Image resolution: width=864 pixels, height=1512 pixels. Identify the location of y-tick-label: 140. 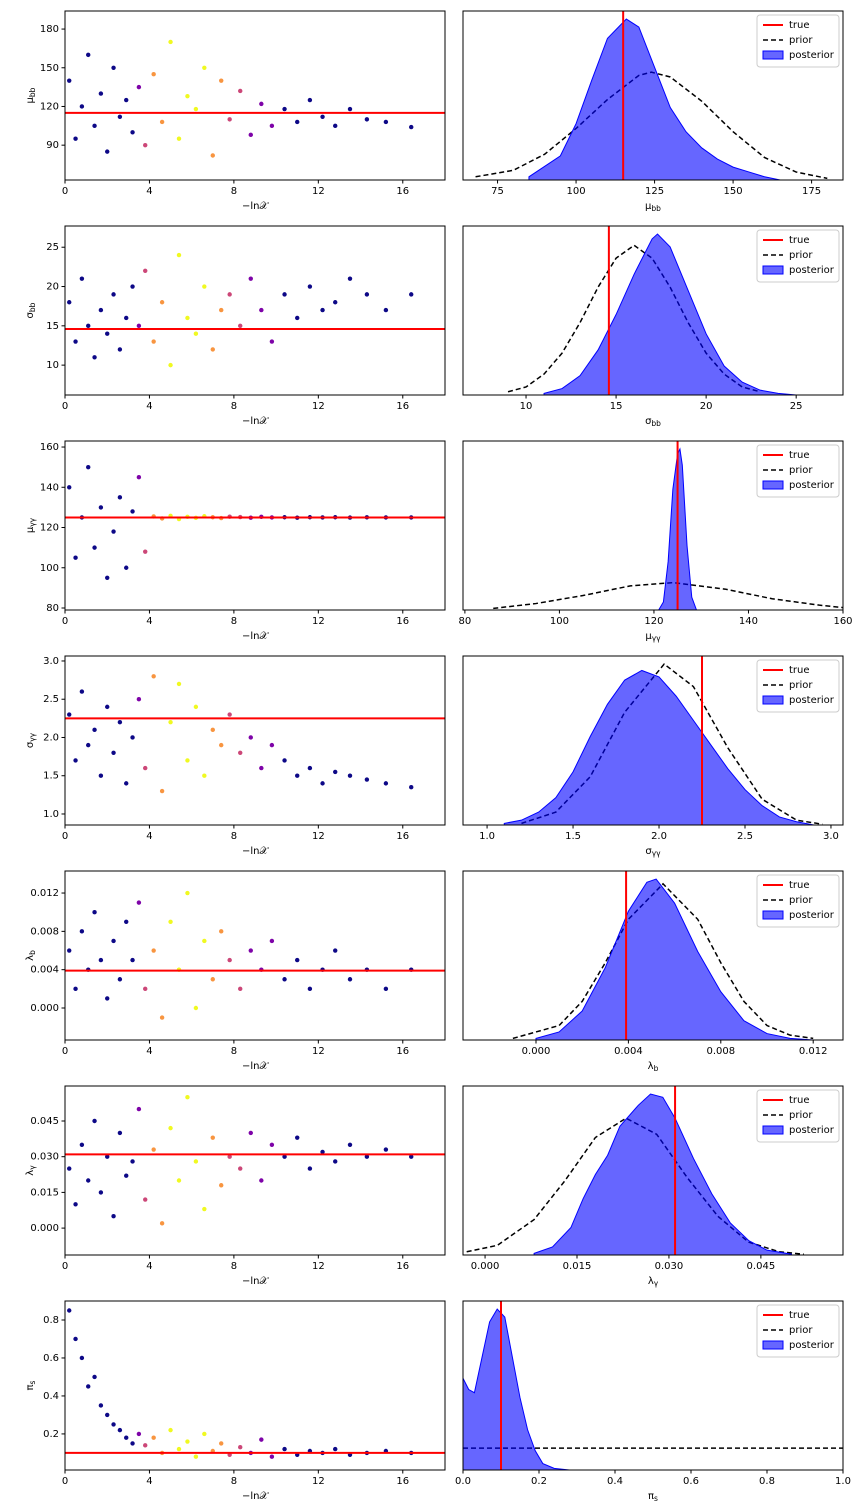
(49, 487).